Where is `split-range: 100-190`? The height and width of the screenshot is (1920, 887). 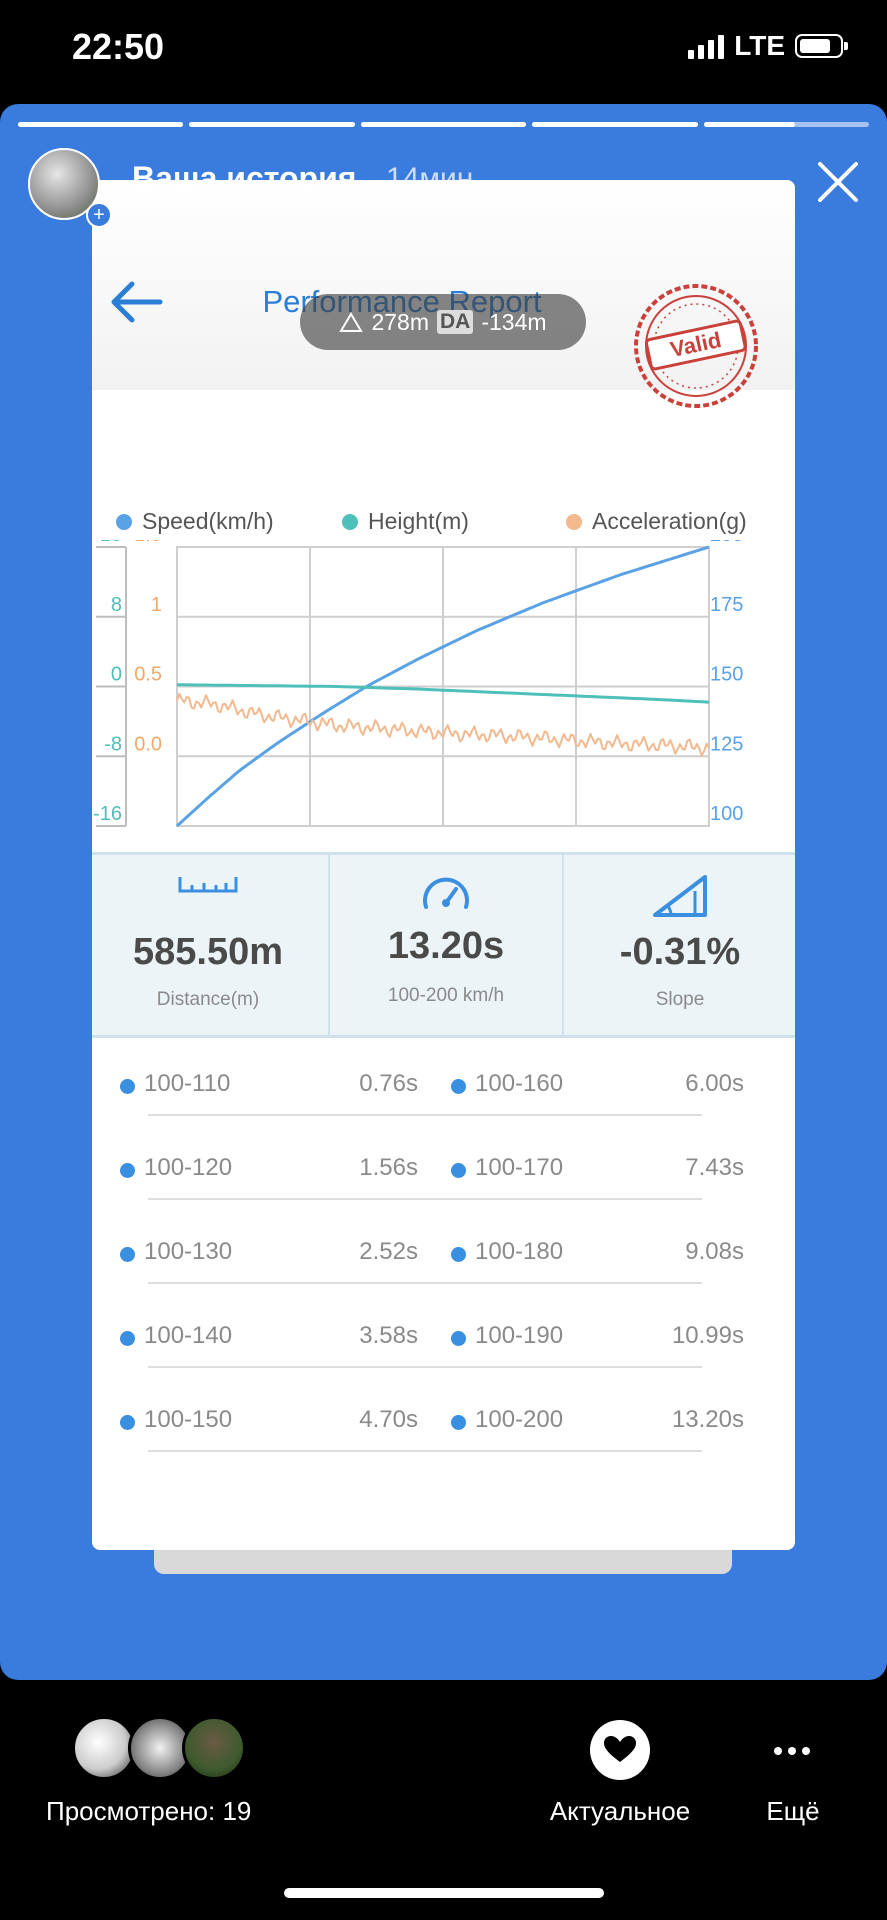
split-range: 100-190 is located at coordinates (519, 1335).